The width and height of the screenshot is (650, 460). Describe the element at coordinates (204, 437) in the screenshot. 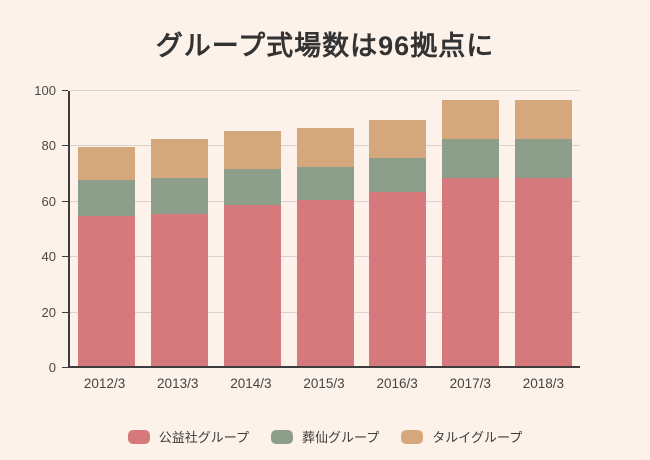

I see `legend-label-公益社グループ: 公益社グループ` at that location.